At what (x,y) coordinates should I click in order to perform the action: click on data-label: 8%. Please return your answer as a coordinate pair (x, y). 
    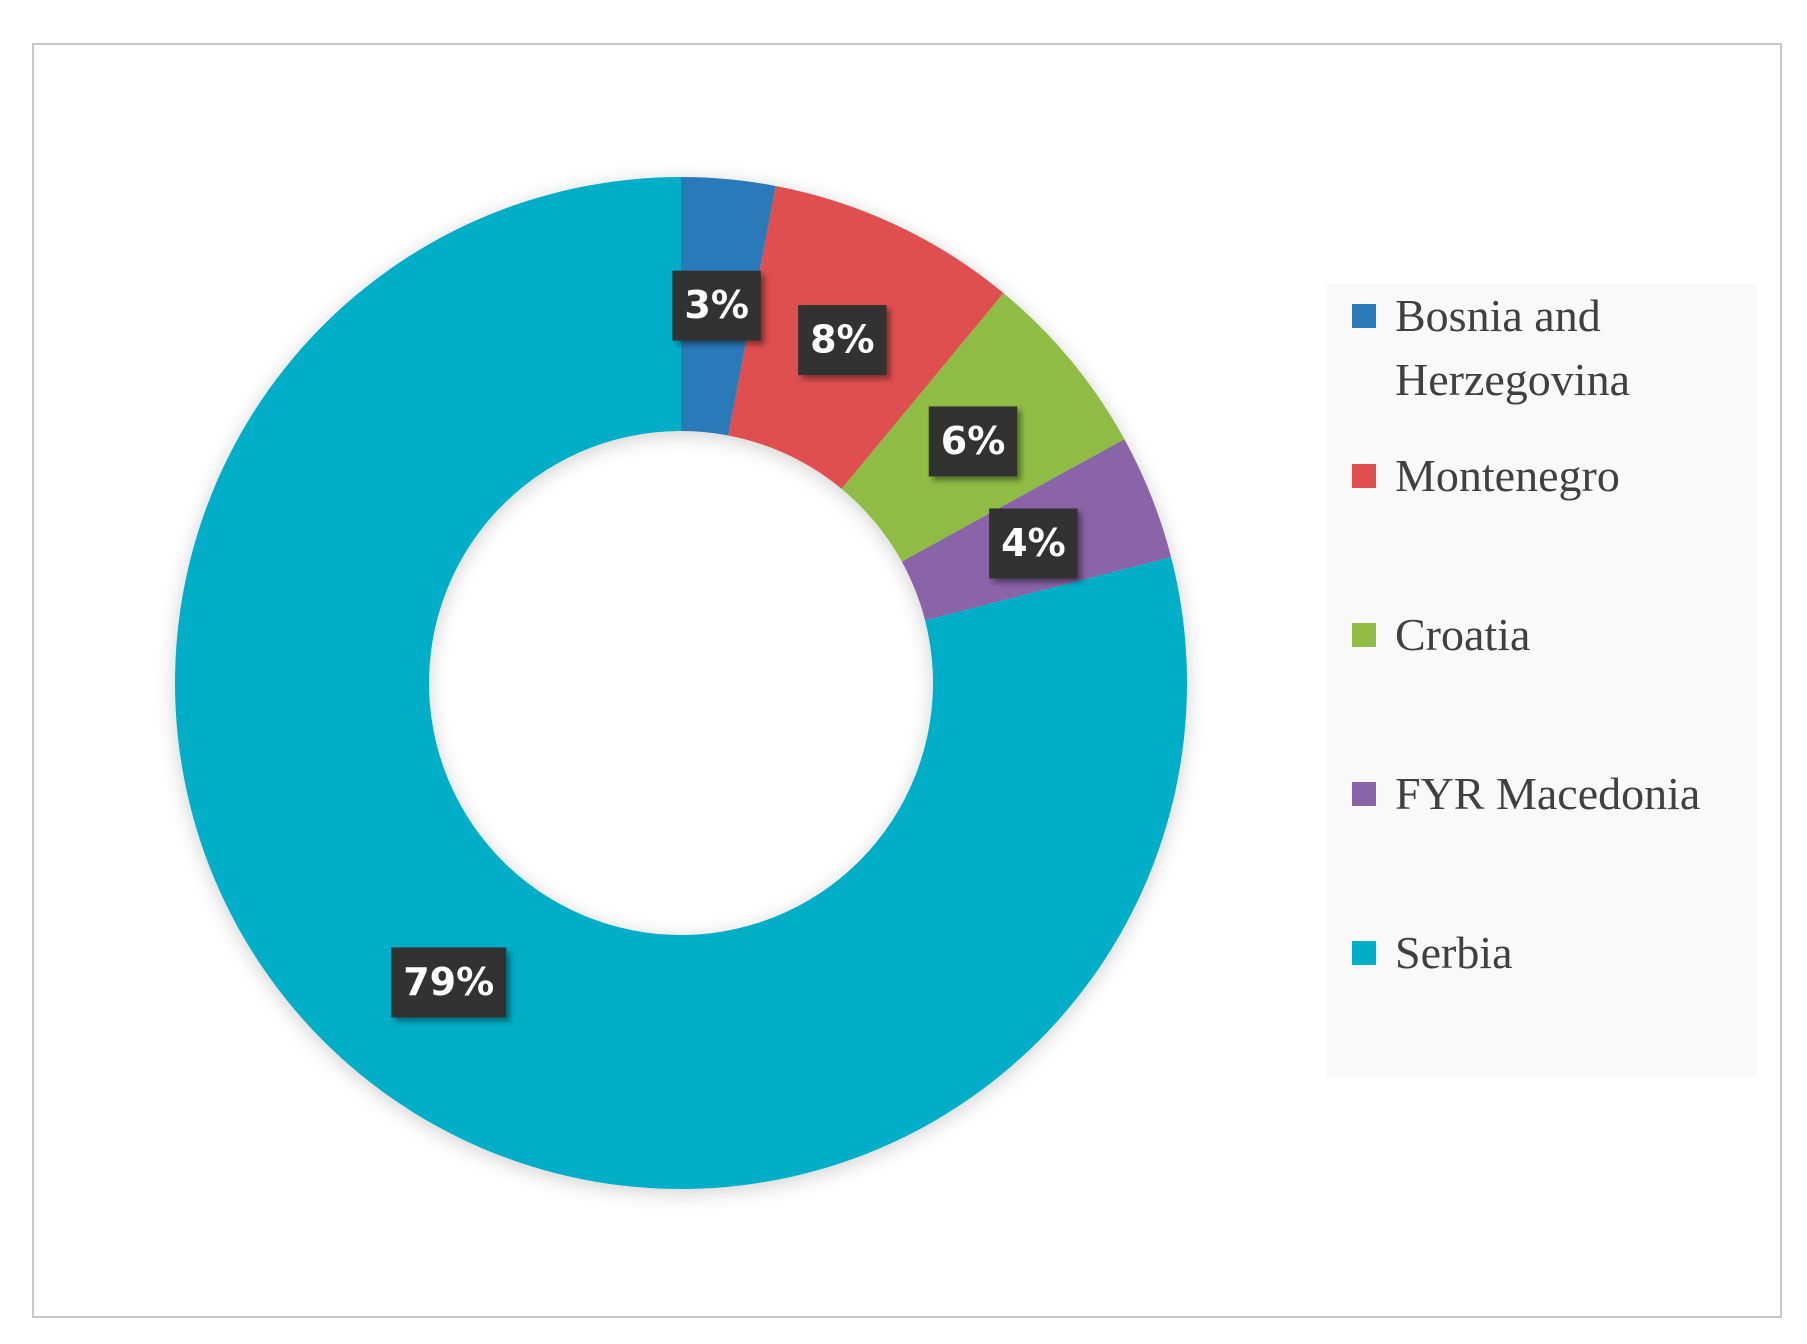
    Looking at the image, I should click on (842, 340).